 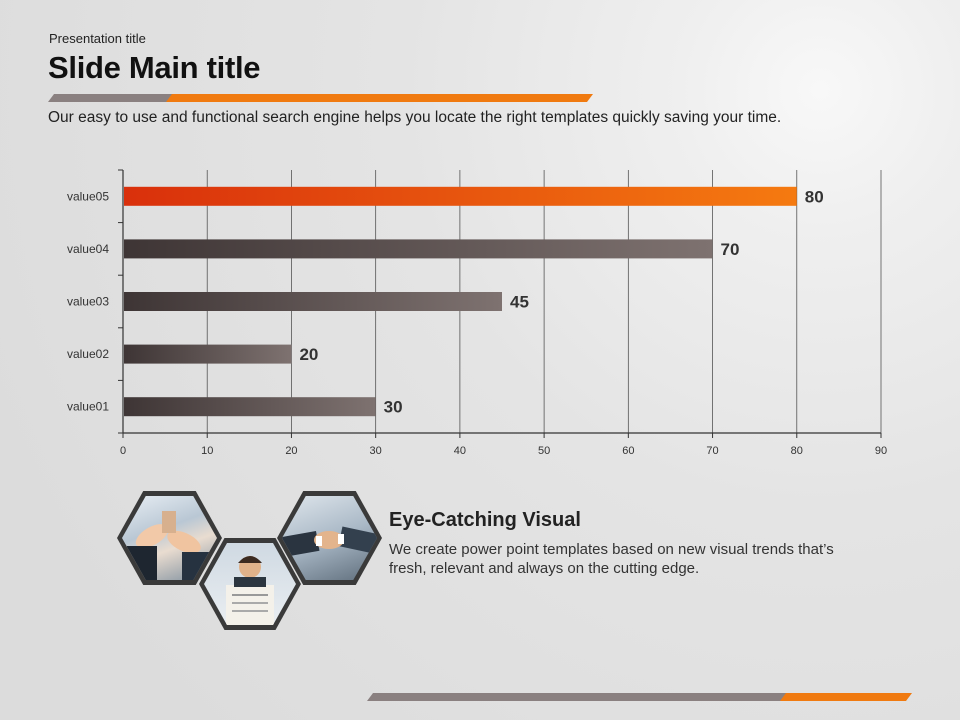 I want to click on bar-value04, so click(x=418, y=249).